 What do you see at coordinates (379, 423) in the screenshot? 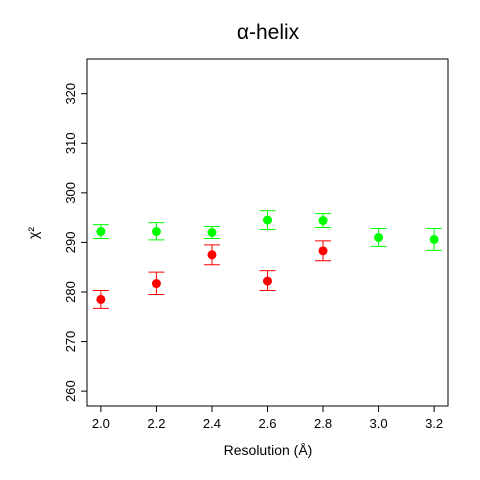
I see `x-tick-label: 3.0` at bounding box center [379, 423].